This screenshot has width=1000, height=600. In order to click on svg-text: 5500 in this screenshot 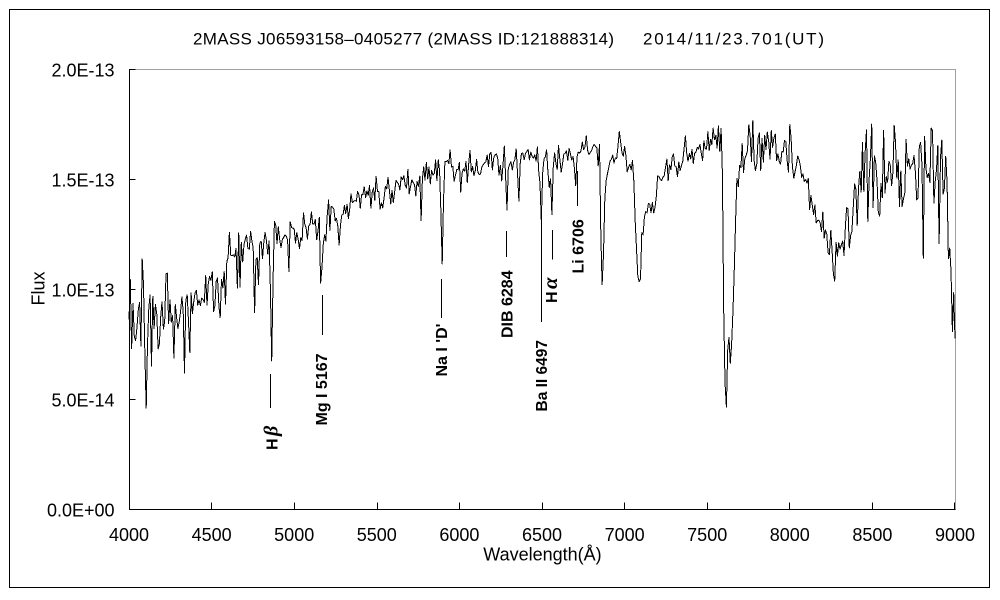, I will do `click(377, 535)`.